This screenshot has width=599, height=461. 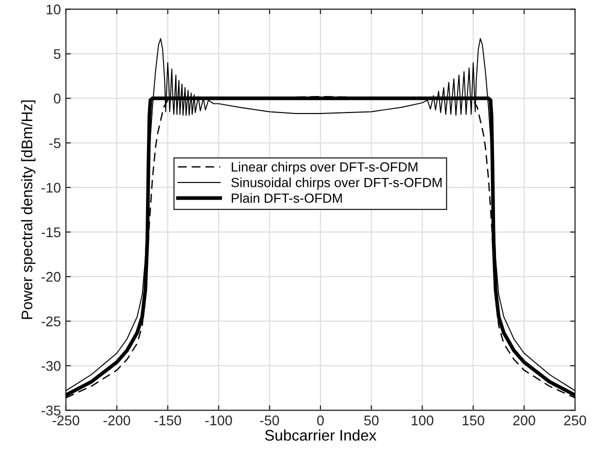 What do you see at coordinates (336, 184) in the screenshot?
I see `legend-label: Sinusoidal chirps over DFT-s-OFDM` at bounding box center [336, 184].